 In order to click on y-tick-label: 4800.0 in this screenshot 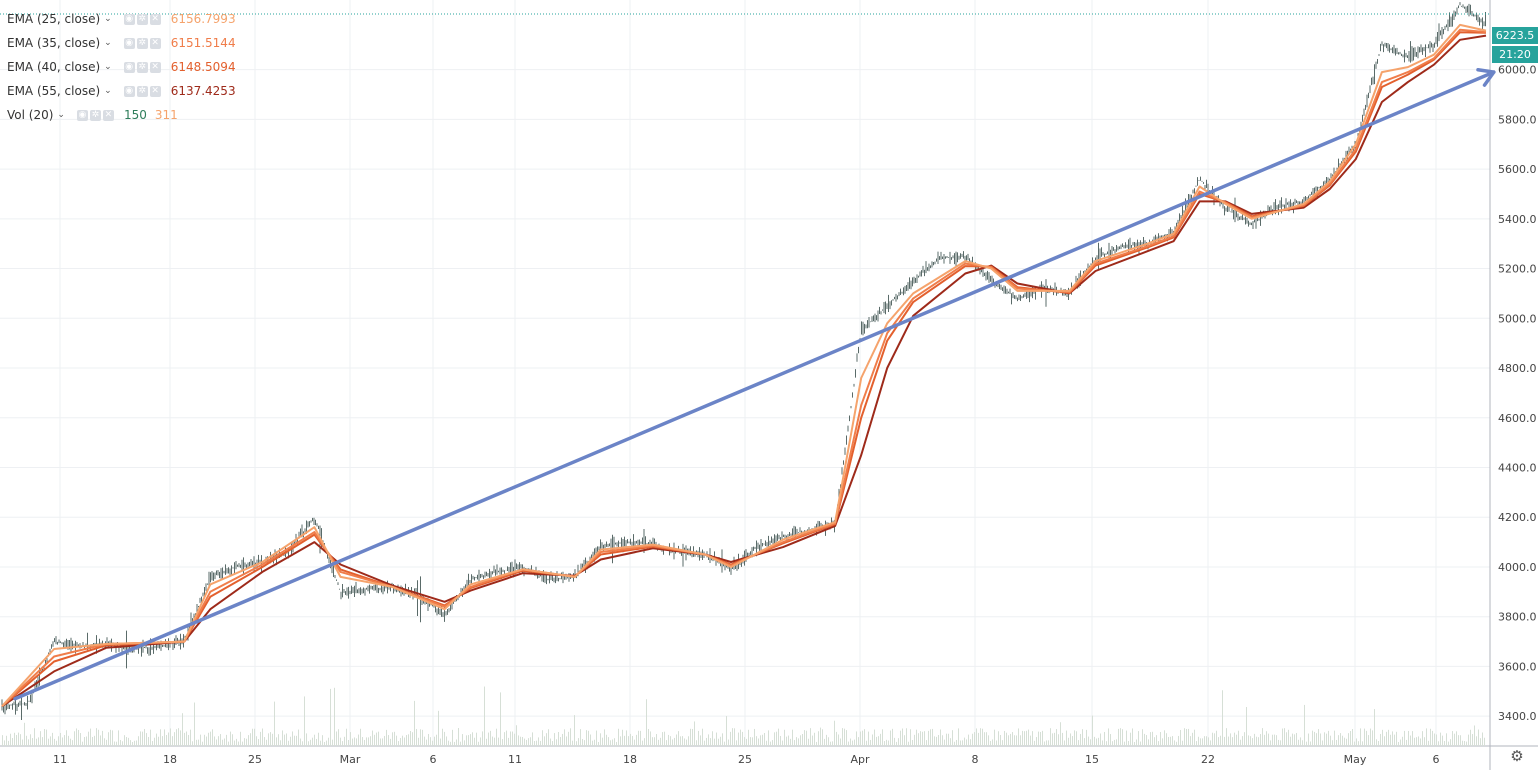, I will do `click(1517, 368)`.